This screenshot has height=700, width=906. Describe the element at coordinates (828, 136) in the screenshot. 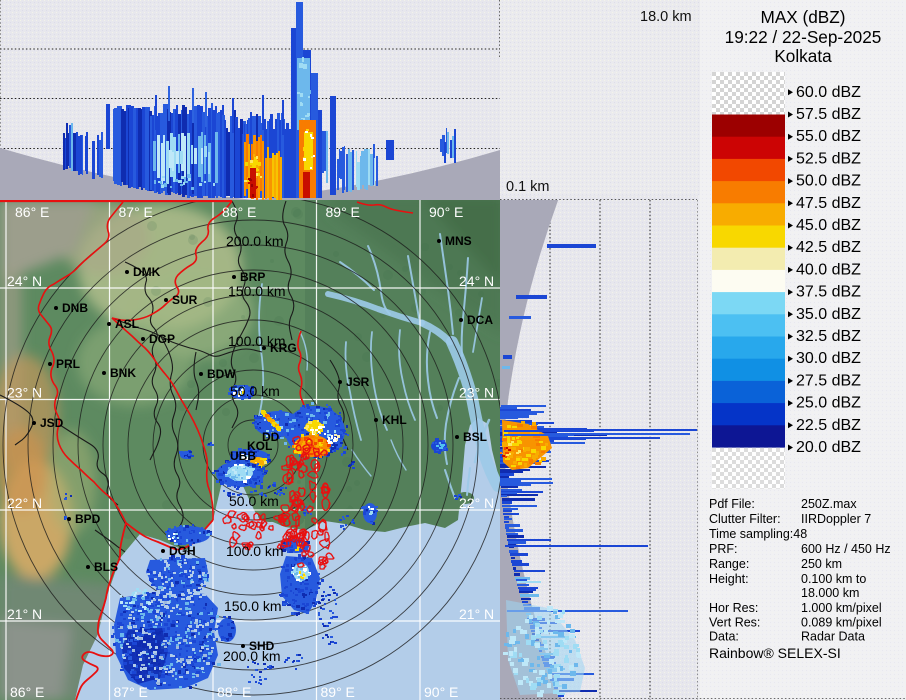

I see `svg-text: 55.0 dBZ` at that location.